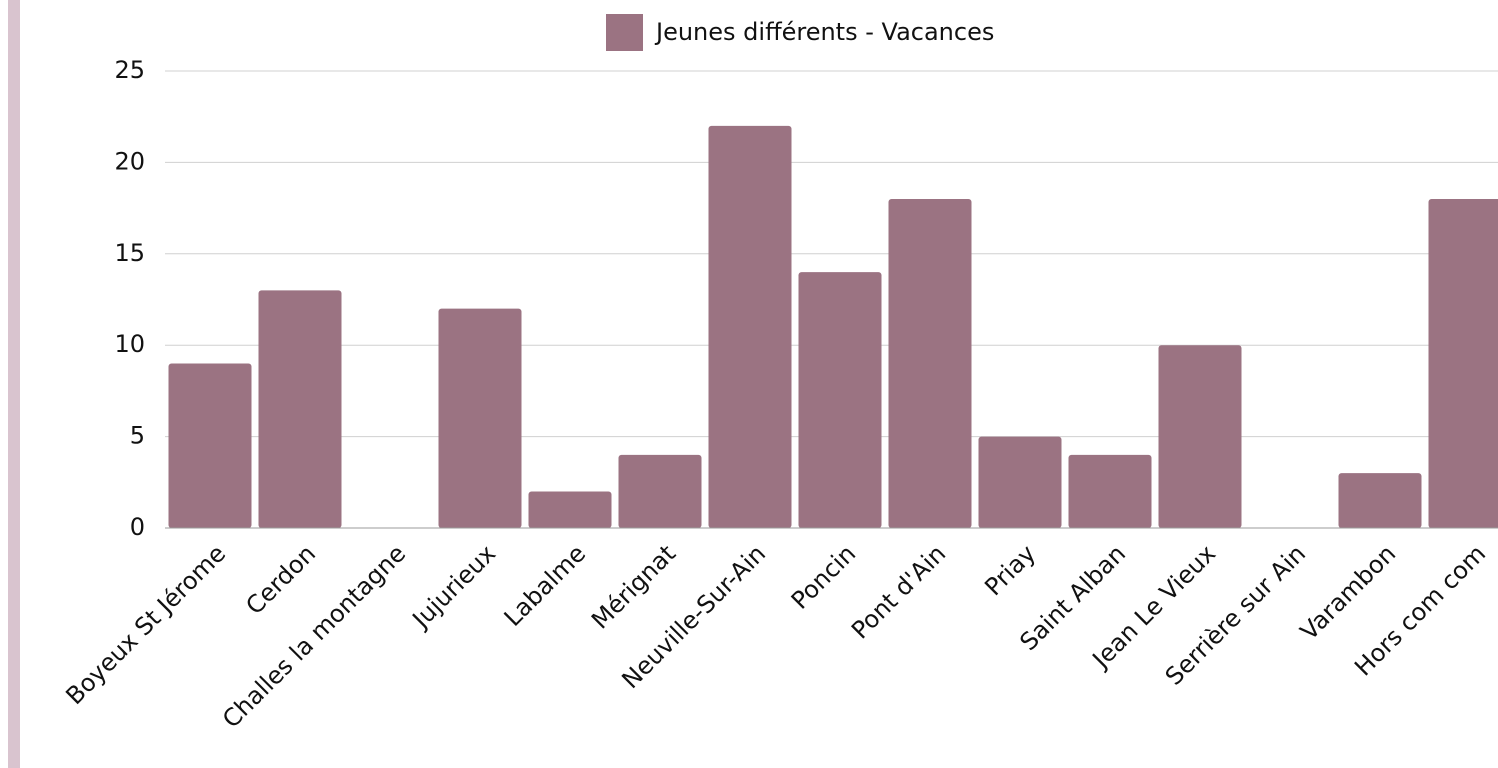 This screenshot has height=768, width=1498. Describe the element at coordinates (137, 527) in the screenshot. I see `y-tick-label: 0` at that location.